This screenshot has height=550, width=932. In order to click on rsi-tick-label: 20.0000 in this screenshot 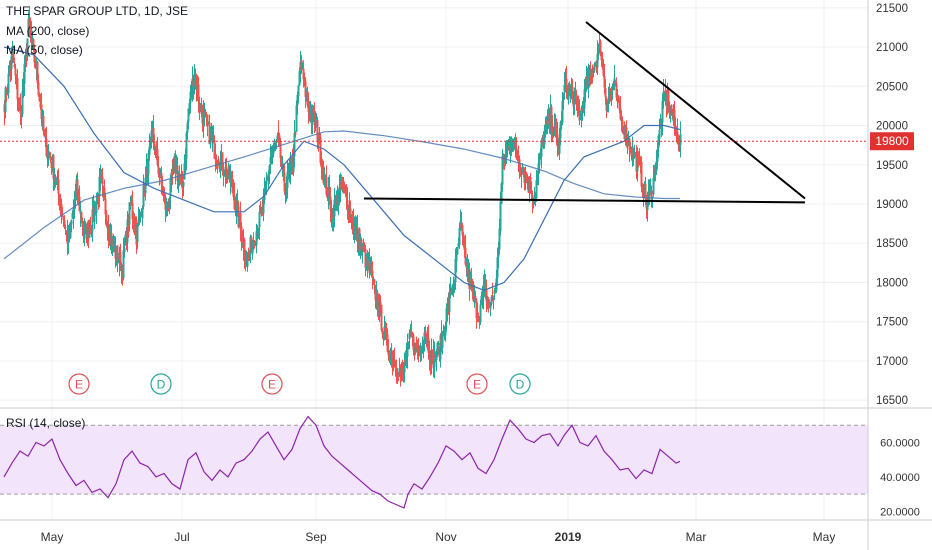, I will do `click(900, 512)`.